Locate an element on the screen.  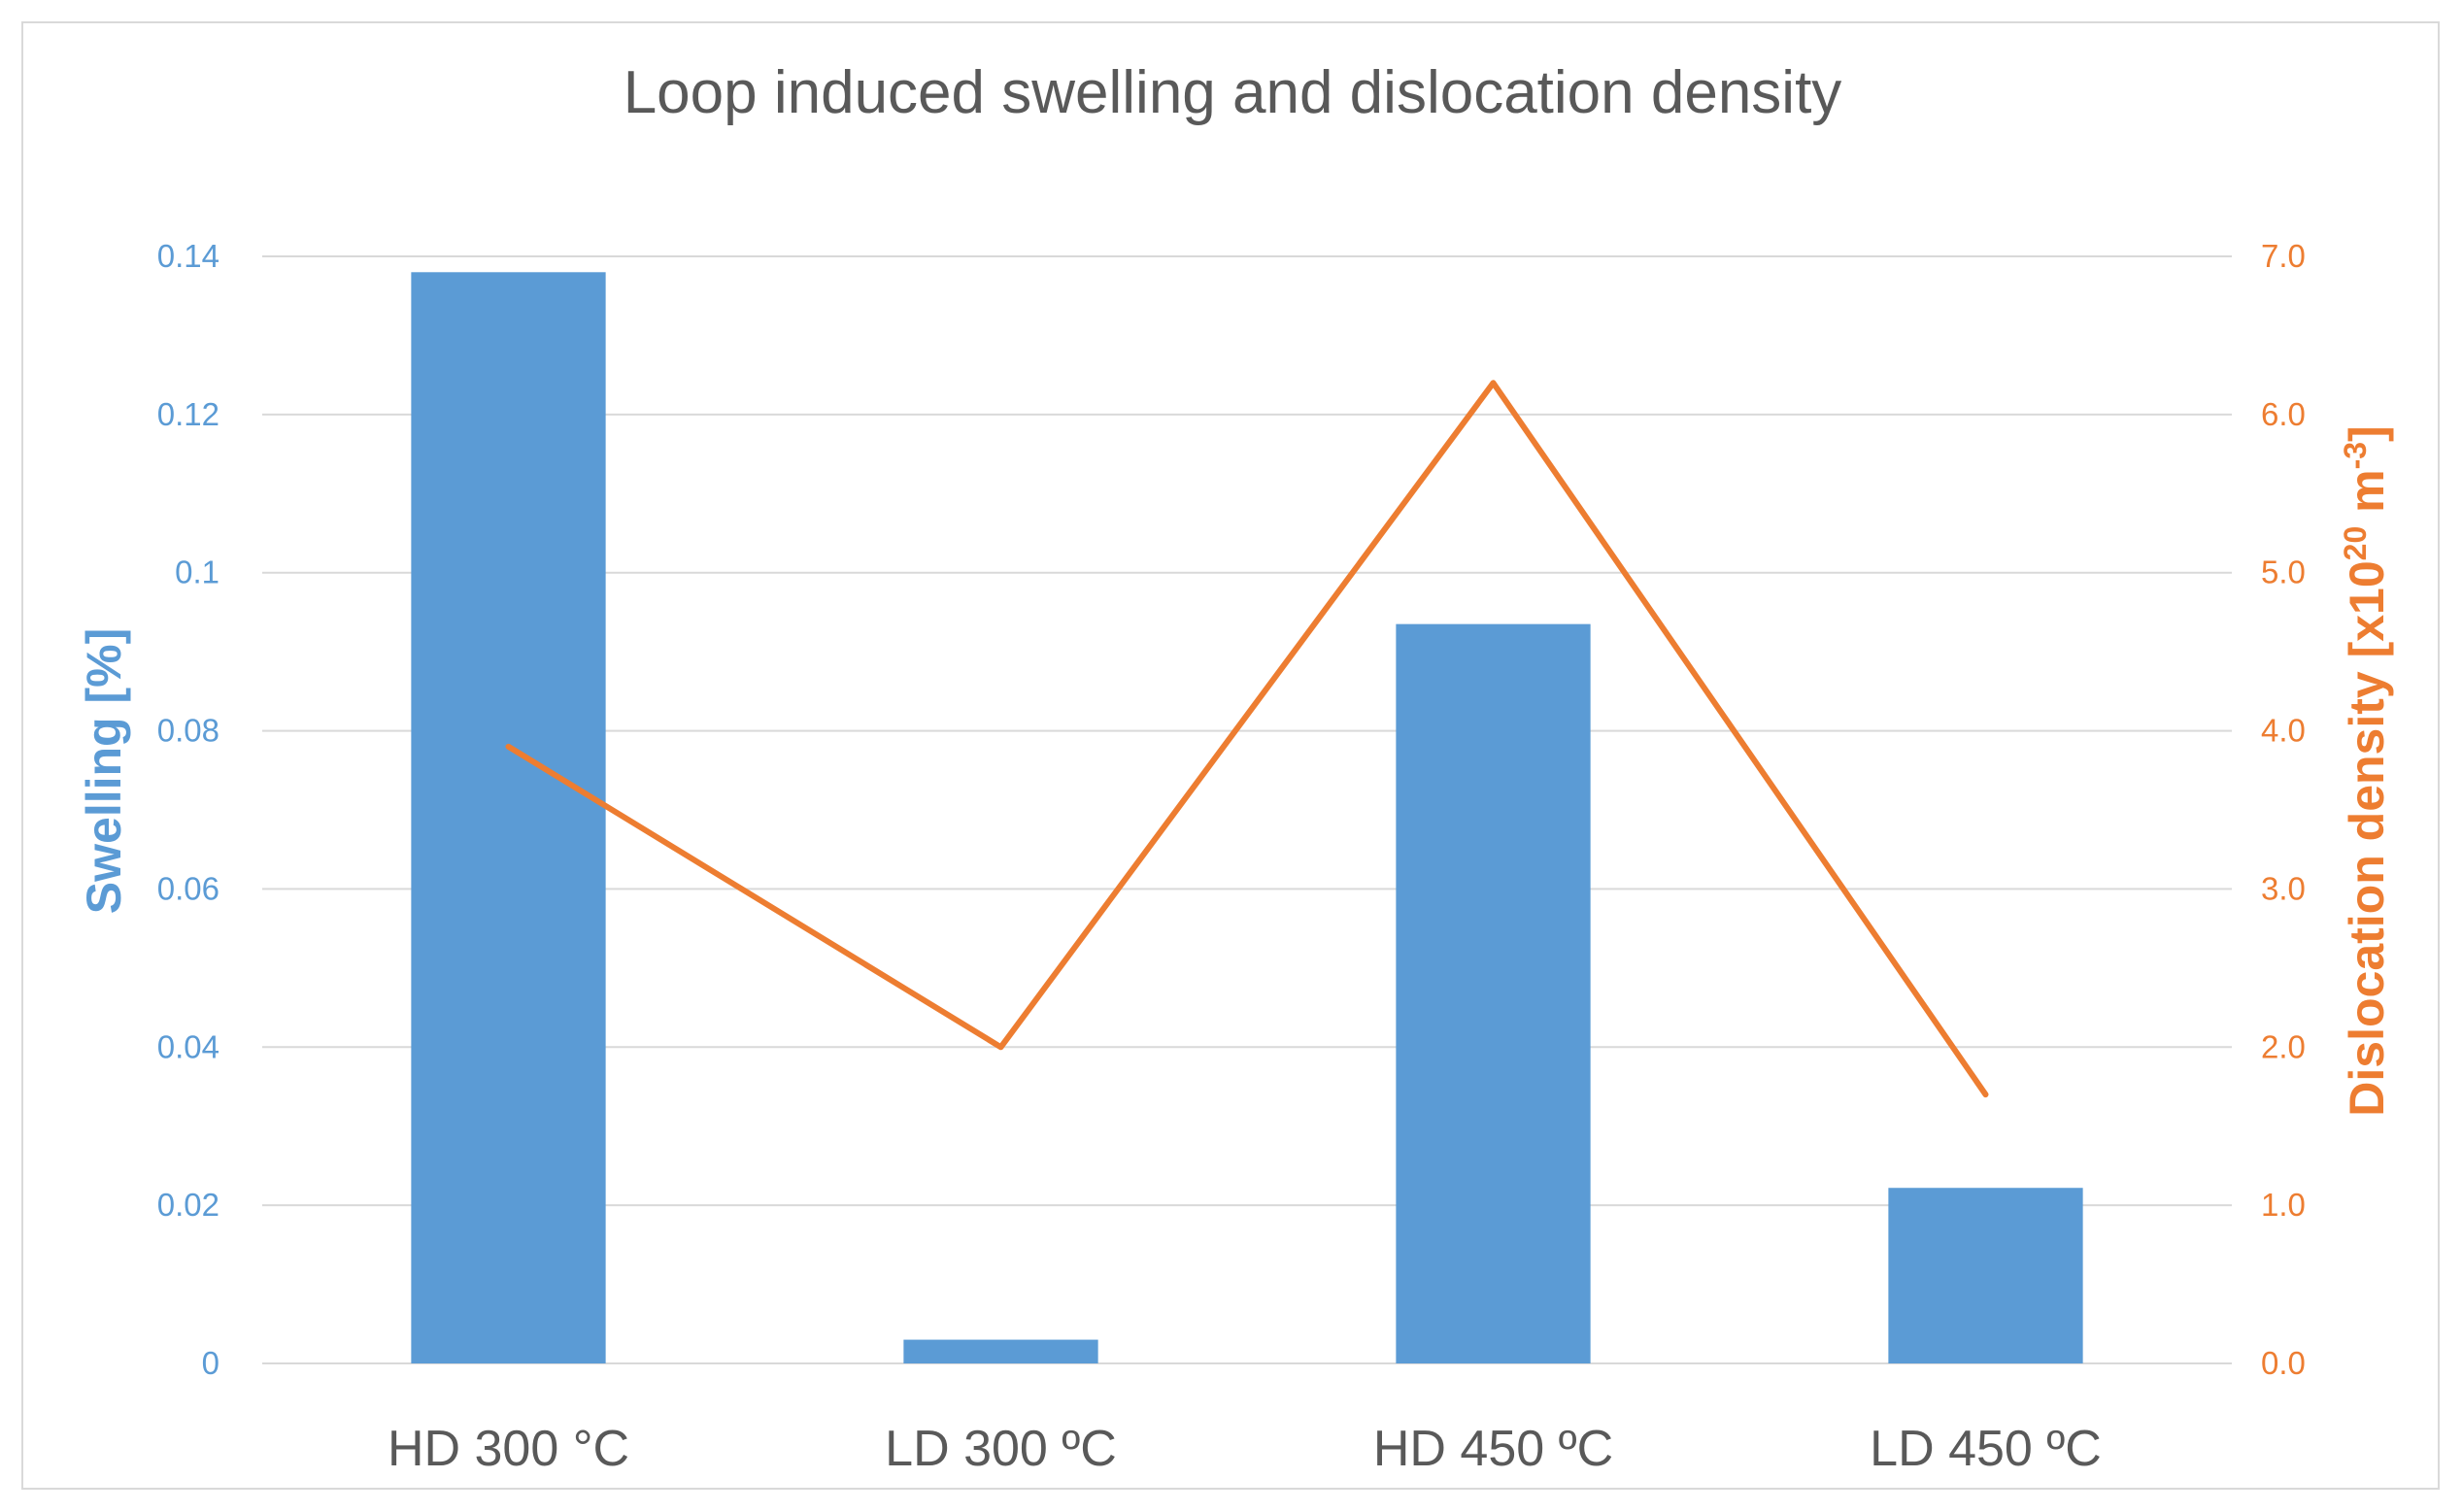
left-tick-label: 0.04 is located at coordinates (188, 1046).